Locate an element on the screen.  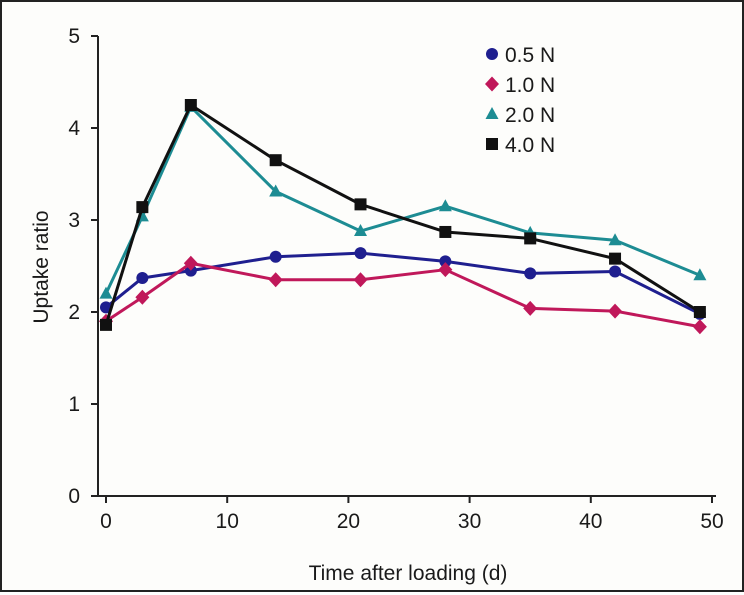
legend-label: 2.0 N is located at coordinates (530, 115).